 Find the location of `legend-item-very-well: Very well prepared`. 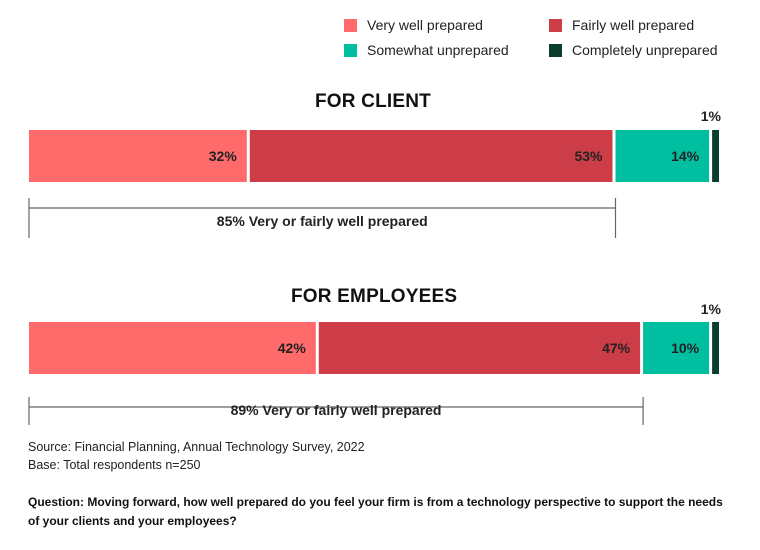

legend-item-very-well: Very well prepared is located at coordinates (413, 25).